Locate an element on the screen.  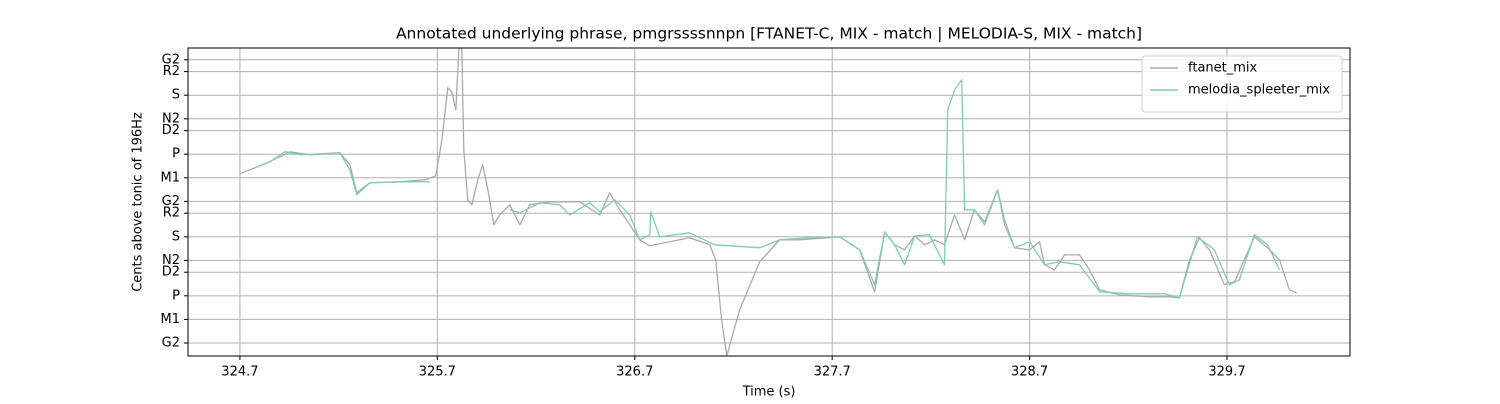
y-axis-label: Cents above tonic of 196Hz is located at coordinates (138, 202).